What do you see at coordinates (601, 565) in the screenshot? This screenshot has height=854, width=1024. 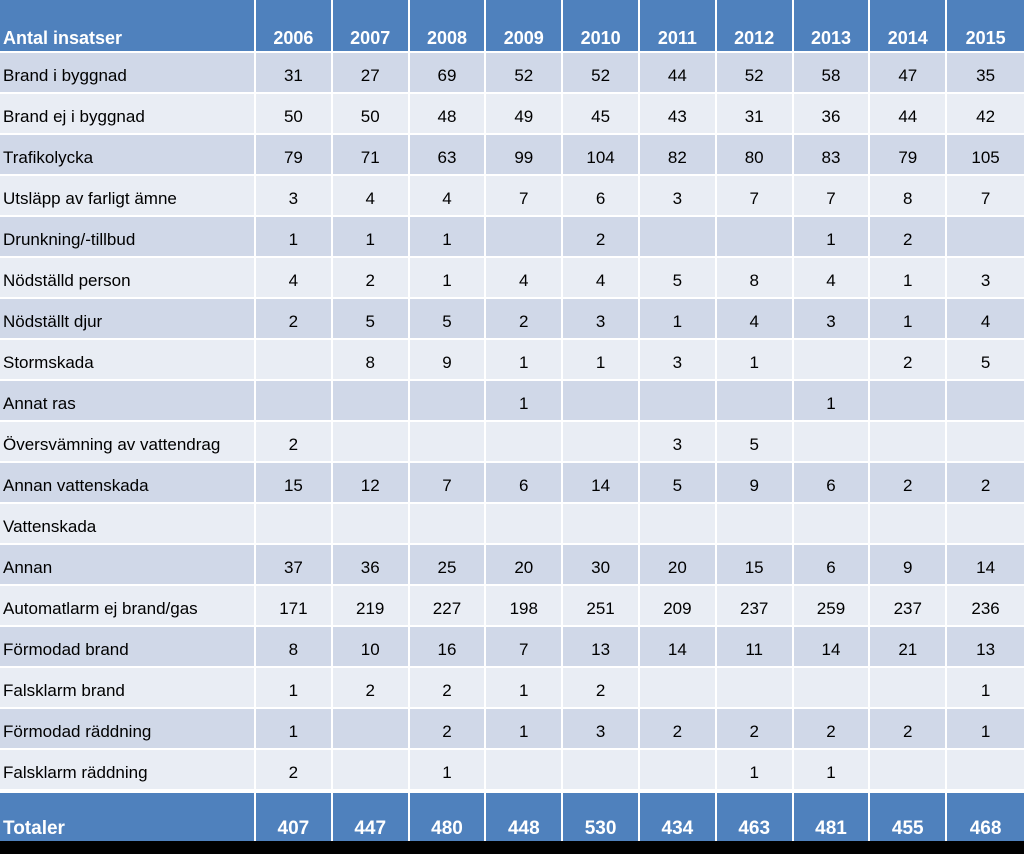 I see `table-cell: 30` at bounding box center [601, 565].